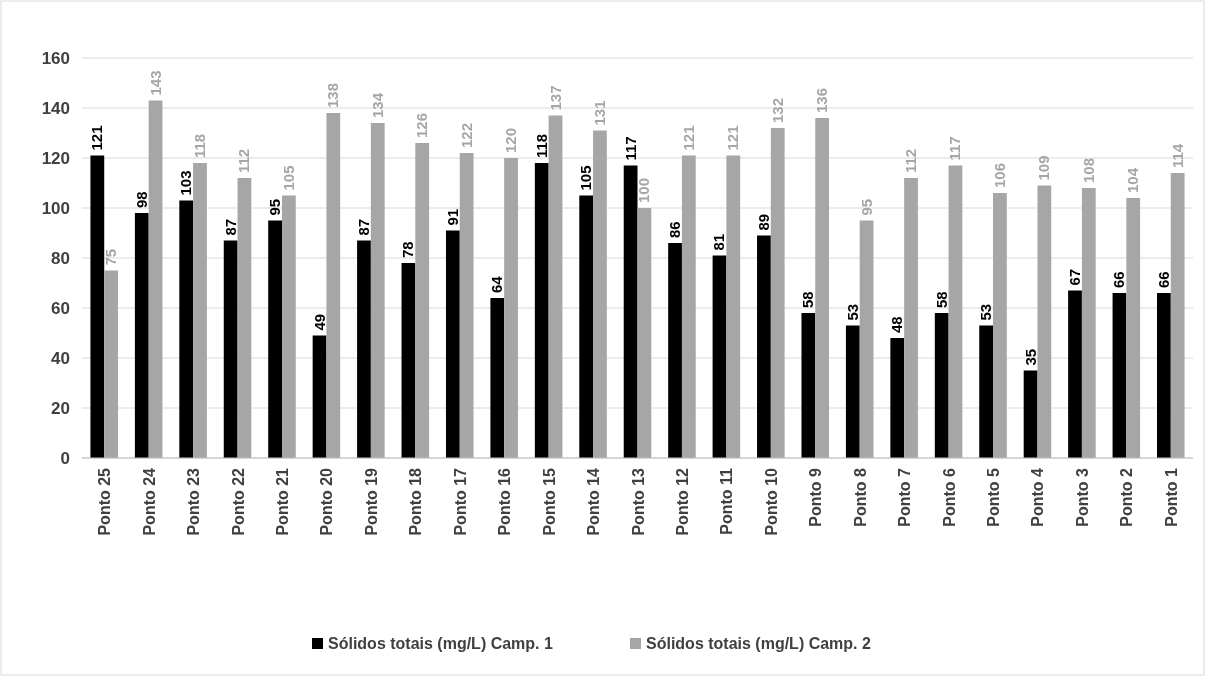 The width and height of the screenshot is (1213, 684). What do you see at coordinates (719, 242) in the screenshot?
I see `data-label: 81` at bounding box center [719, 242].